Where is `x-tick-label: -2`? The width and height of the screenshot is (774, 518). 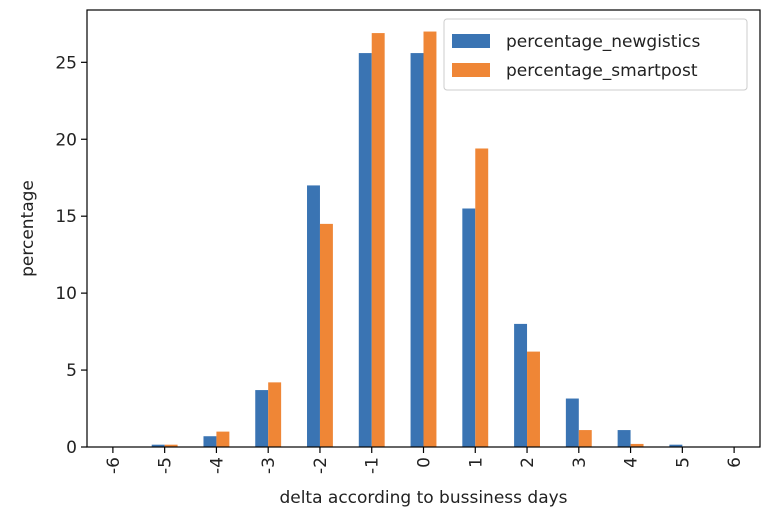 x-tick-label: -2 is located at coordinates (321, 465).